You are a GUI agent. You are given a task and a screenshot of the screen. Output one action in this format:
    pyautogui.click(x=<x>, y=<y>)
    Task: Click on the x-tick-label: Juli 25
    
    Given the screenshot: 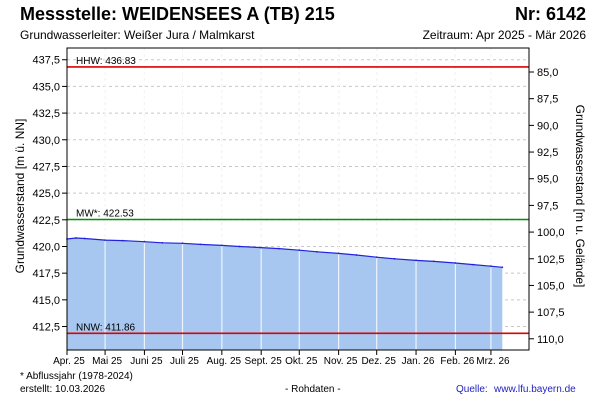 What is the action you would take?
    pyautogui.click(x=184, y=361)
    